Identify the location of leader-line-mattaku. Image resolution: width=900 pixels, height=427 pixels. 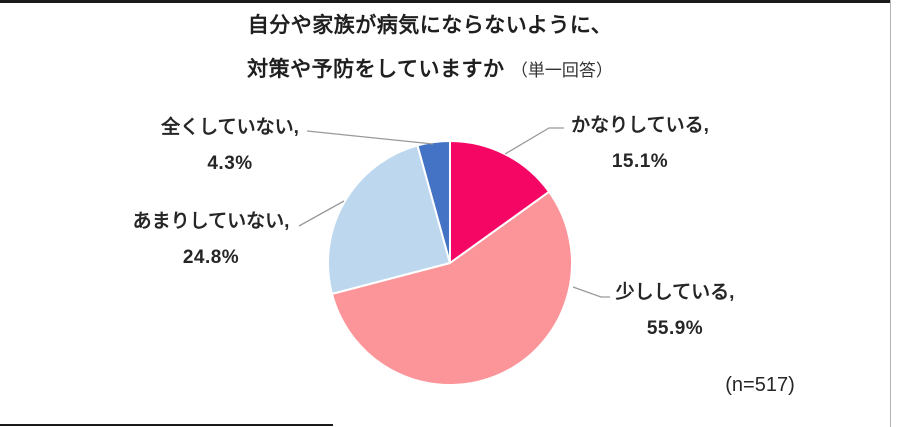
(370, 137).